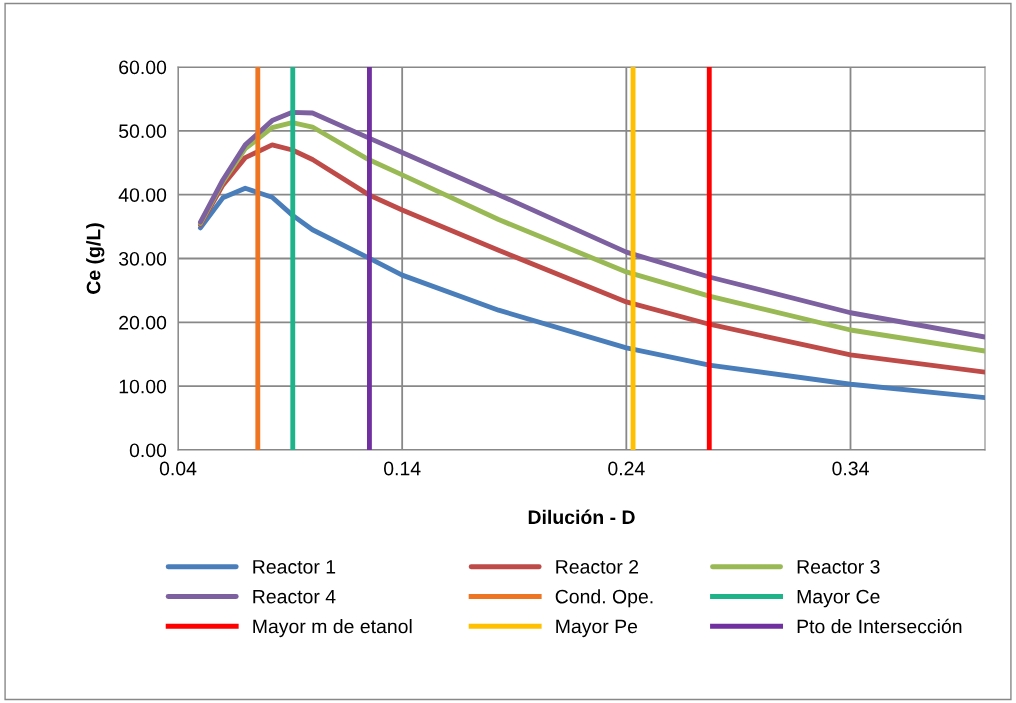 This screenshot has height=703, width=1016. I want to click on y-axis-title: Ce (g/L), so click(95, 258).